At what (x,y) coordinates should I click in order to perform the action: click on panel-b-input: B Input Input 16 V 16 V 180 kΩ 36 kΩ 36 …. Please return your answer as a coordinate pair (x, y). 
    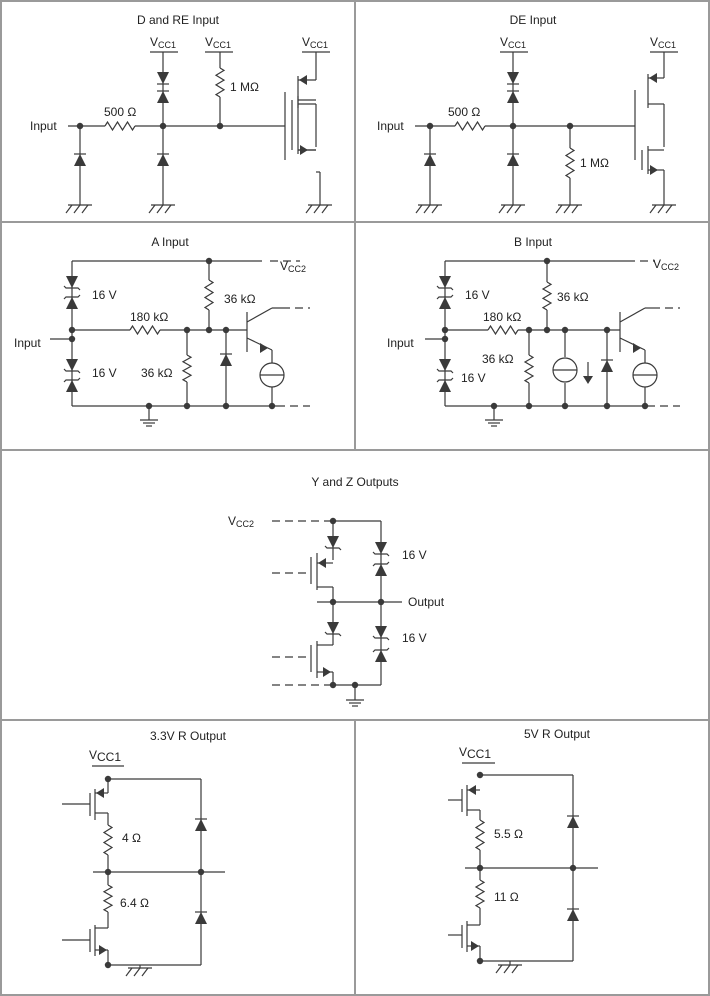
    Looking at the image, I should click on (533, 310).